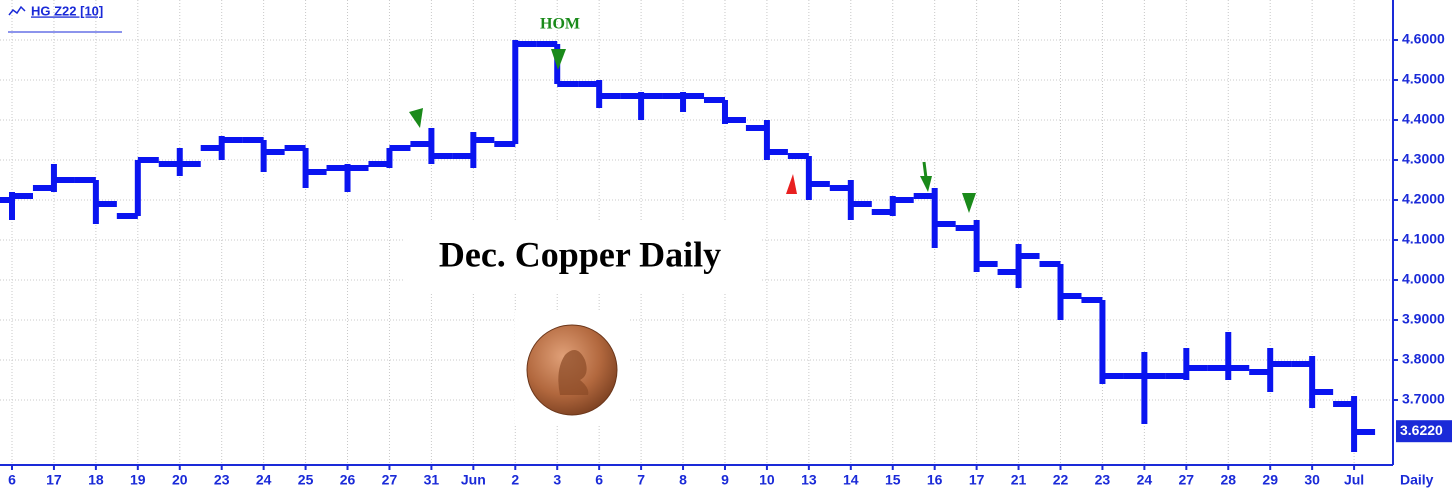  I want to click on x-tick-label: 28, so click(1228, 480).